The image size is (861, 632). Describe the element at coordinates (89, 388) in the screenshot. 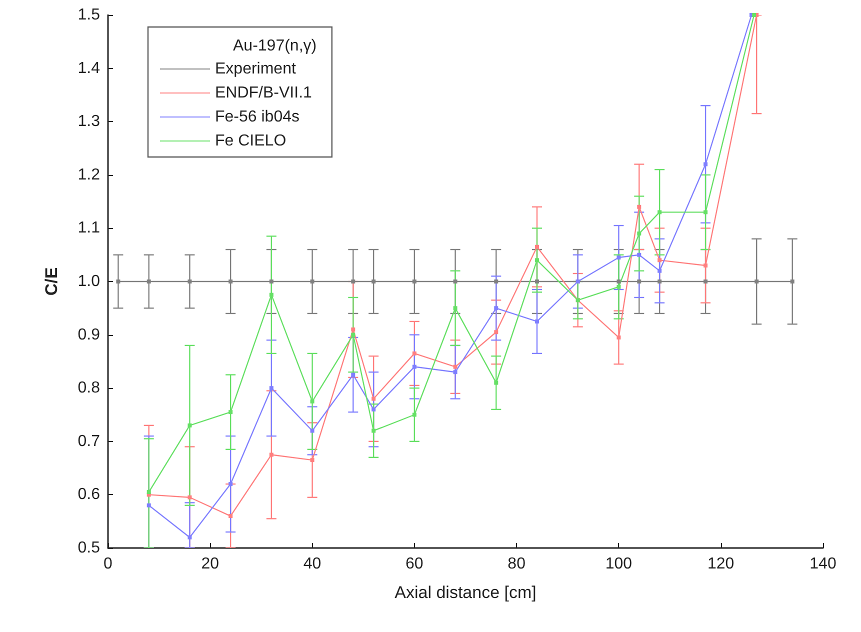

I see `y-tick-label: 0.8` at that location.